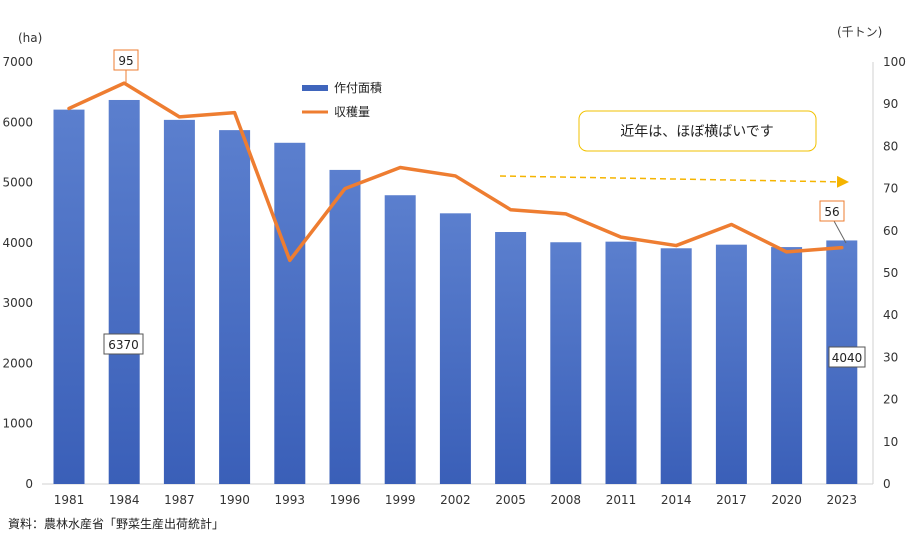  Describe the element at coordinates (315, 88) in the screenshot. I see `legend-bar-swatch` at that location.